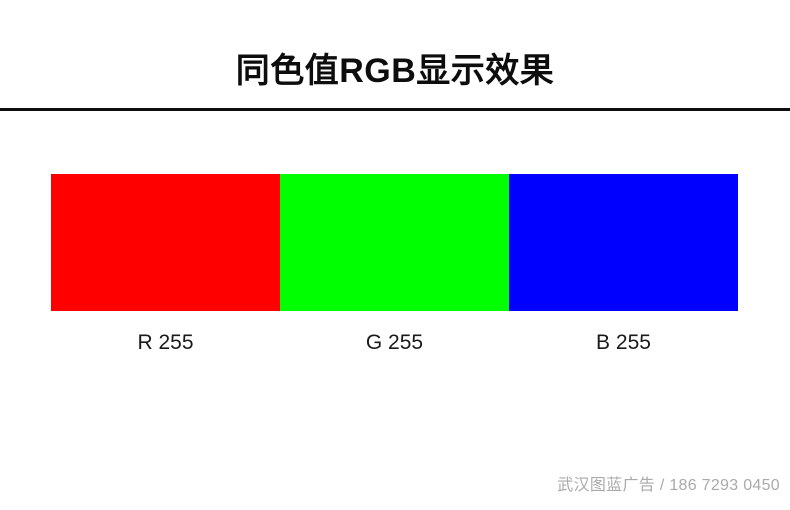 Image resolution: width=790 pixels, height=510 pixels. I want to click on title-divider-line, so click(395, 109).